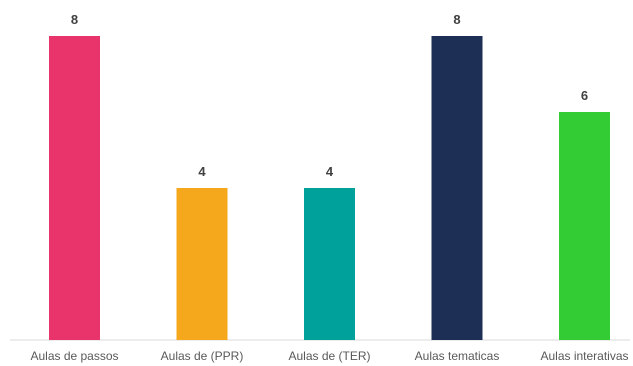  Describe the element at coordinates (330, 171) in the screenshot. I see `data-label-3: 4` at that location.